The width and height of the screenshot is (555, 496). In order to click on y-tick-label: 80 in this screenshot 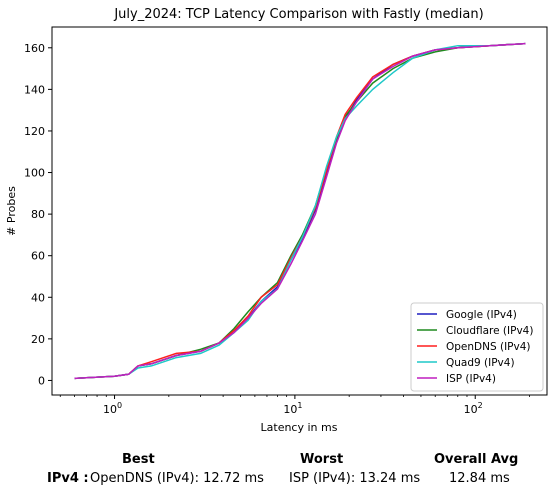, I will do `click(38, 214)`.